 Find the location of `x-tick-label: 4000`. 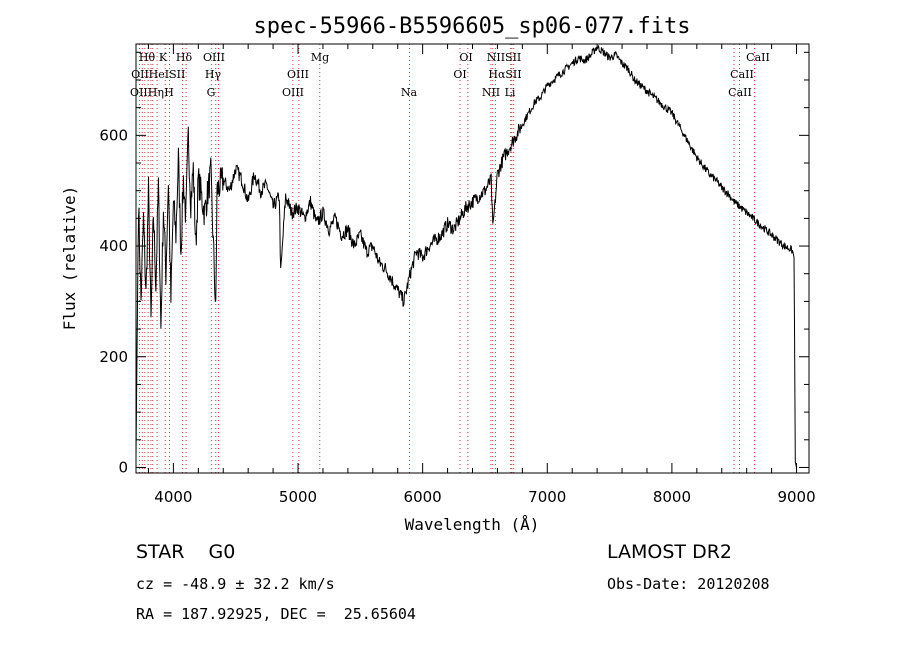

x-tick-label: 4000 is located at coordinates (173, 497).